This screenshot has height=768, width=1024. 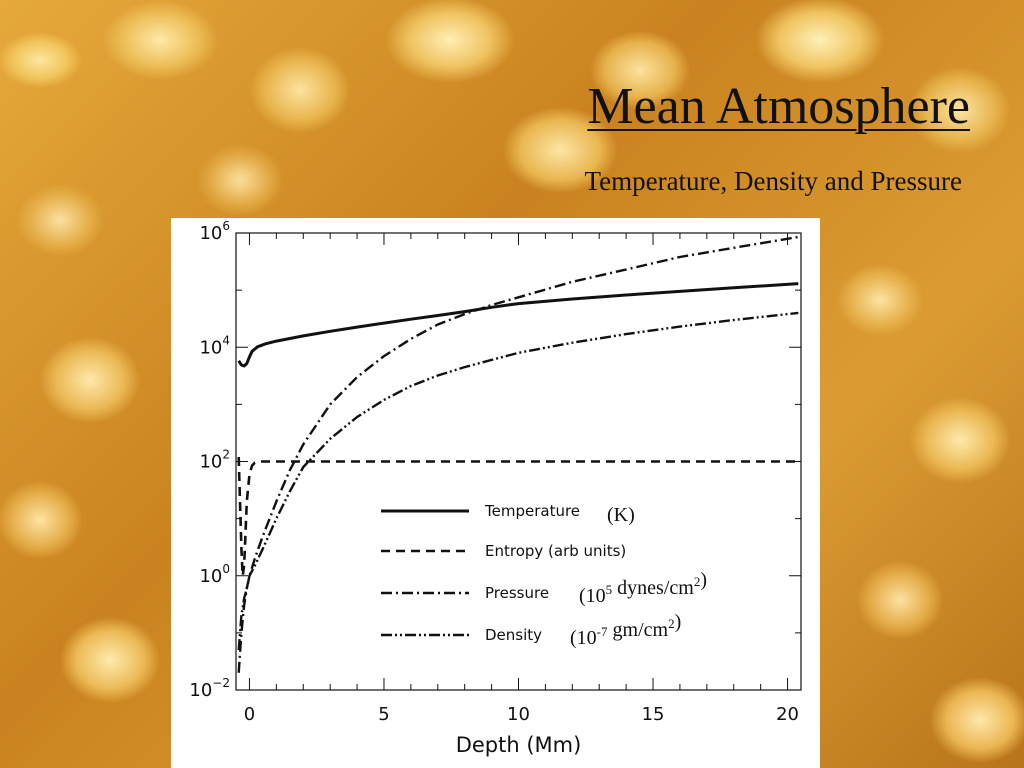 What do you see at coordinates (653, 714) in the screenshot?
I see `x-tick-label: 15` at bounding box center [653, 714].